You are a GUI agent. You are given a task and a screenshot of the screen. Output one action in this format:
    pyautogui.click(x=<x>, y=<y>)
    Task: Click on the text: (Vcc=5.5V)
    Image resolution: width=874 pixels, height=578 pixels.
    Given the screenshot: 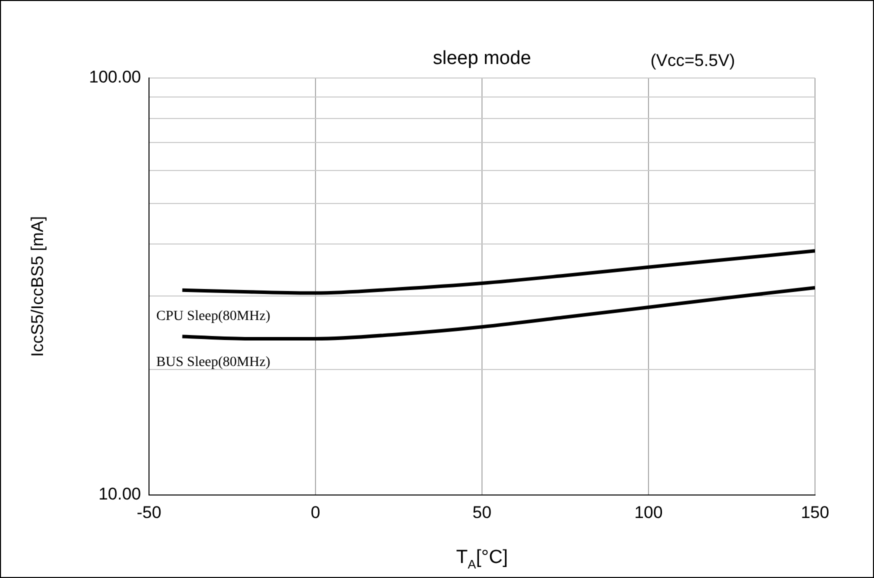 What is the action you would take?
    pyautogui.click(x=692, y=60)
    